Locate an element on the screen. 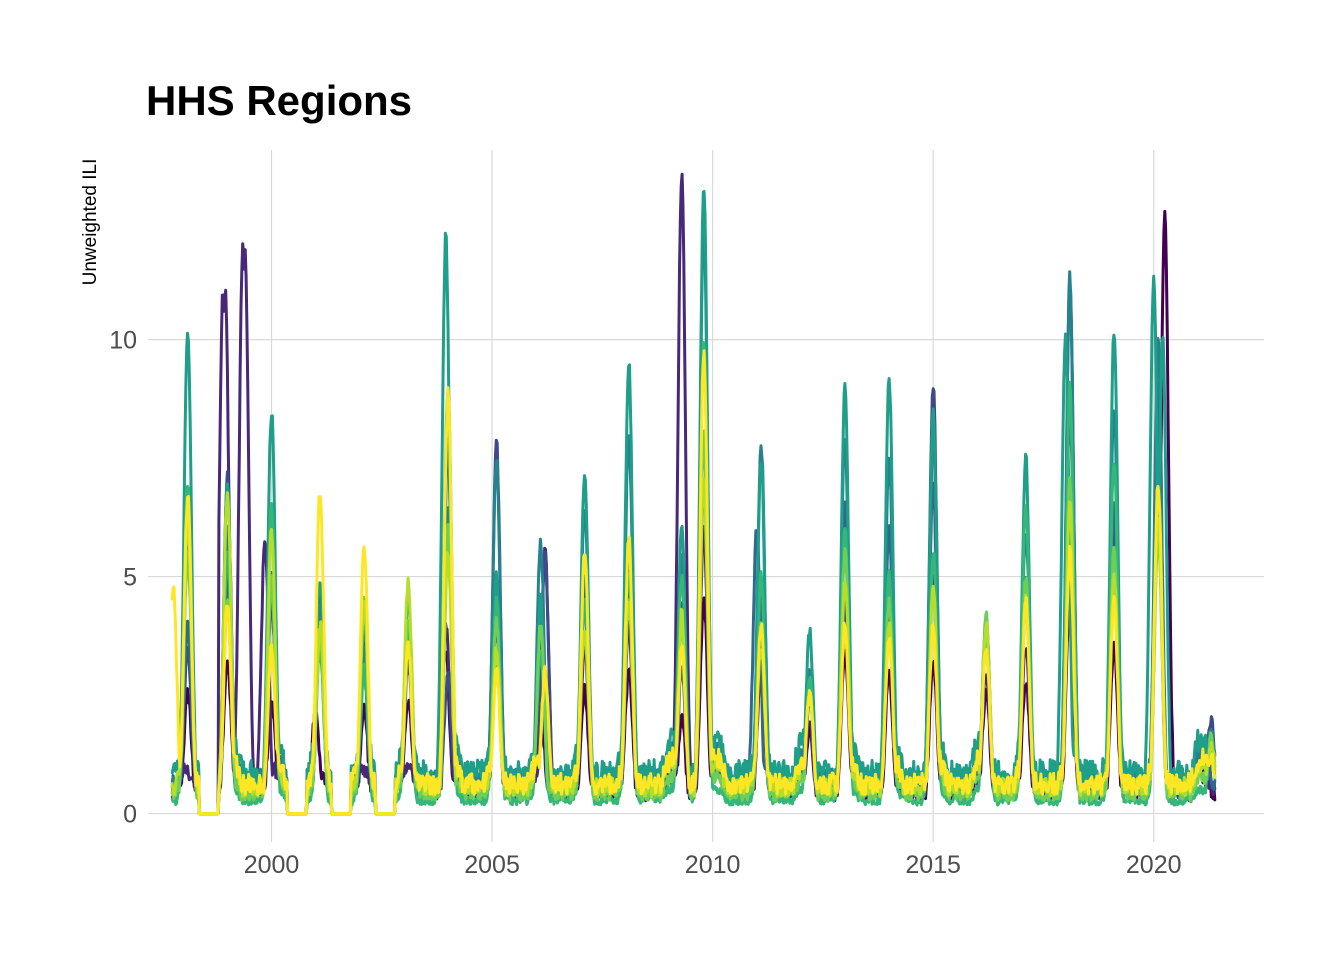  y-axis-label: Unweighted ILI is located at coordinates (90, 222).